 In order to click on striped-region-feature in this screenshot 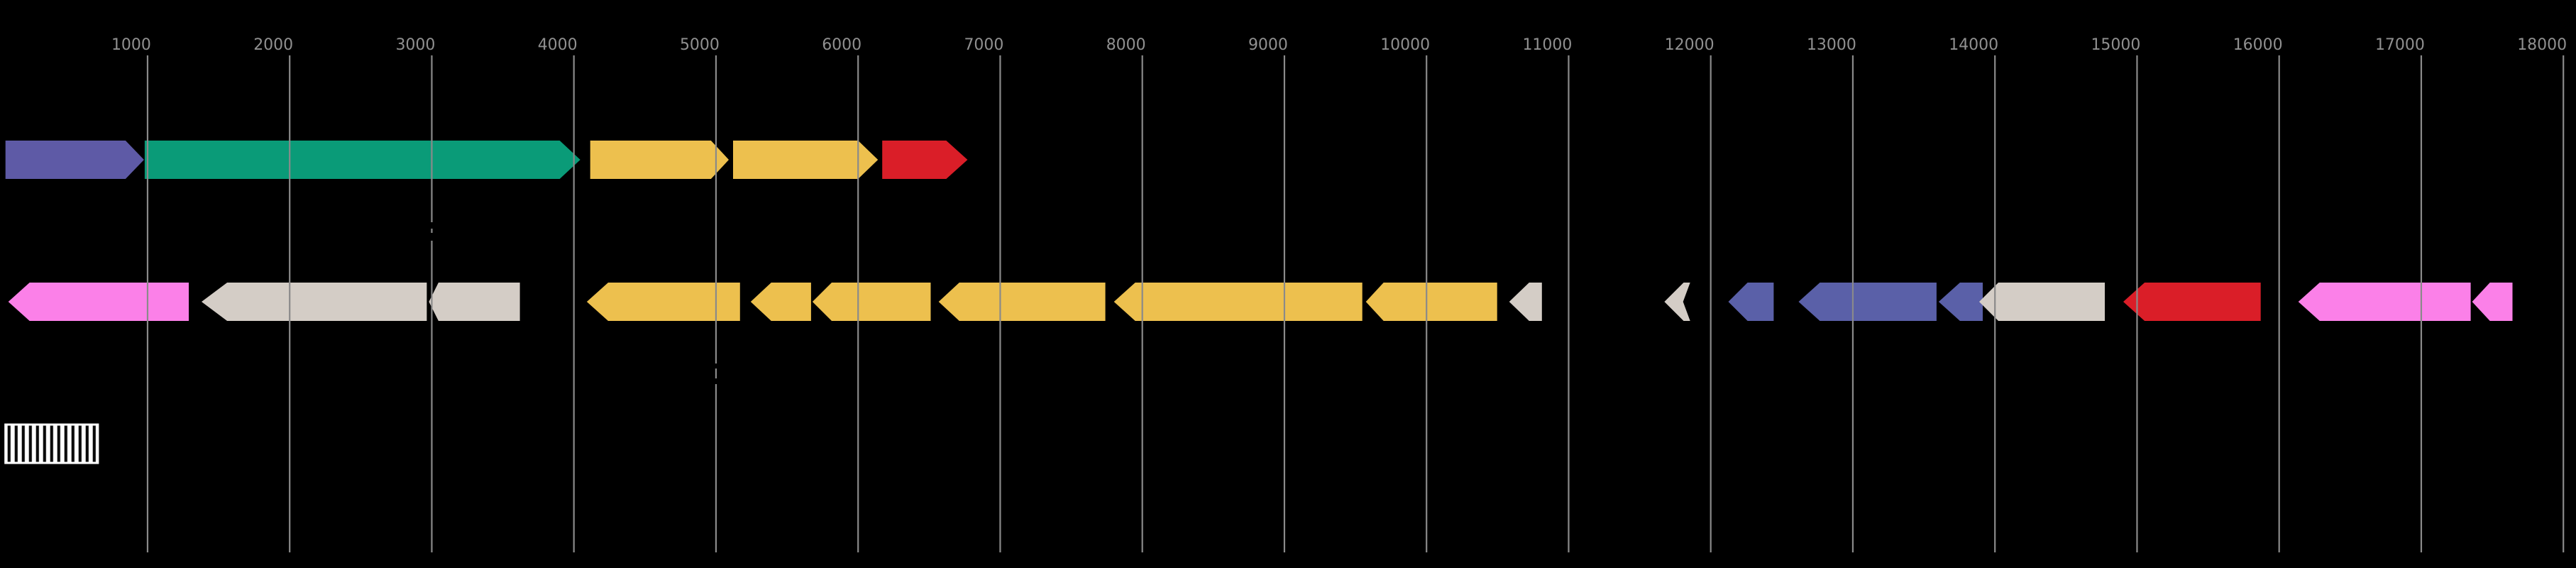, I will do `click(51, 443)`.